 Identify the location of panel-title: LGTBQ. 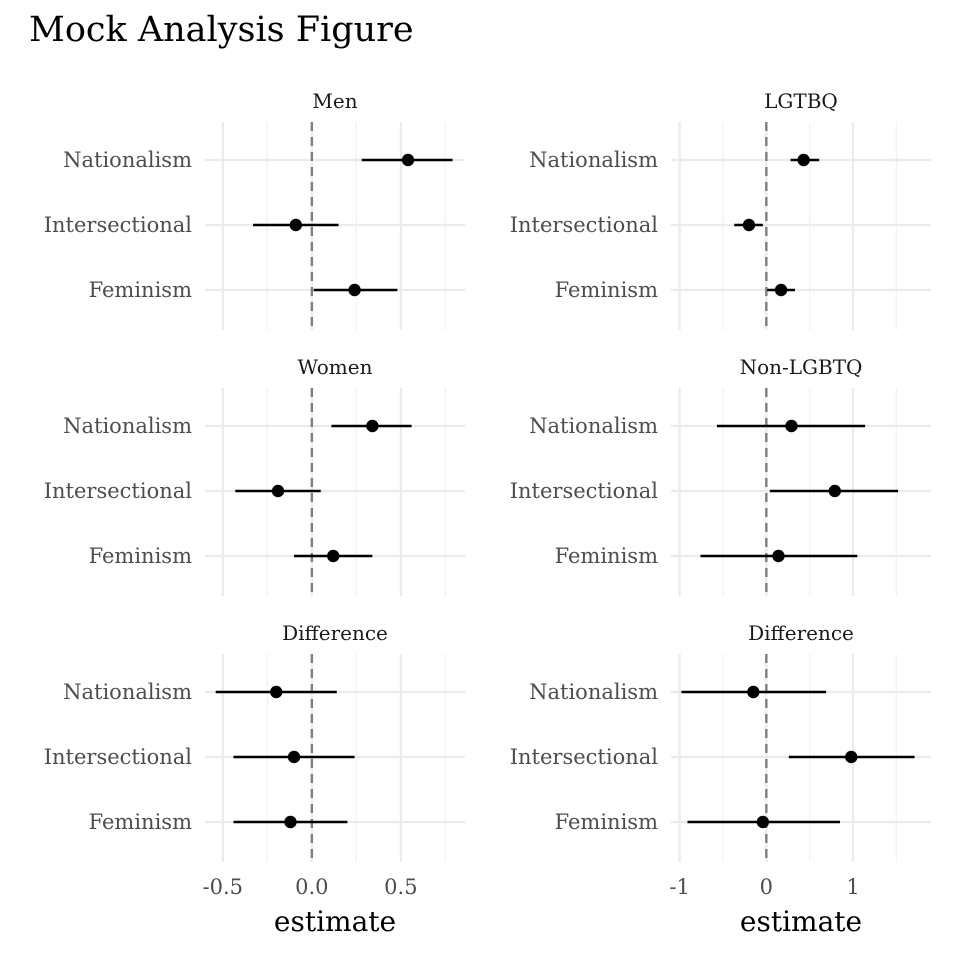
(801, 101).